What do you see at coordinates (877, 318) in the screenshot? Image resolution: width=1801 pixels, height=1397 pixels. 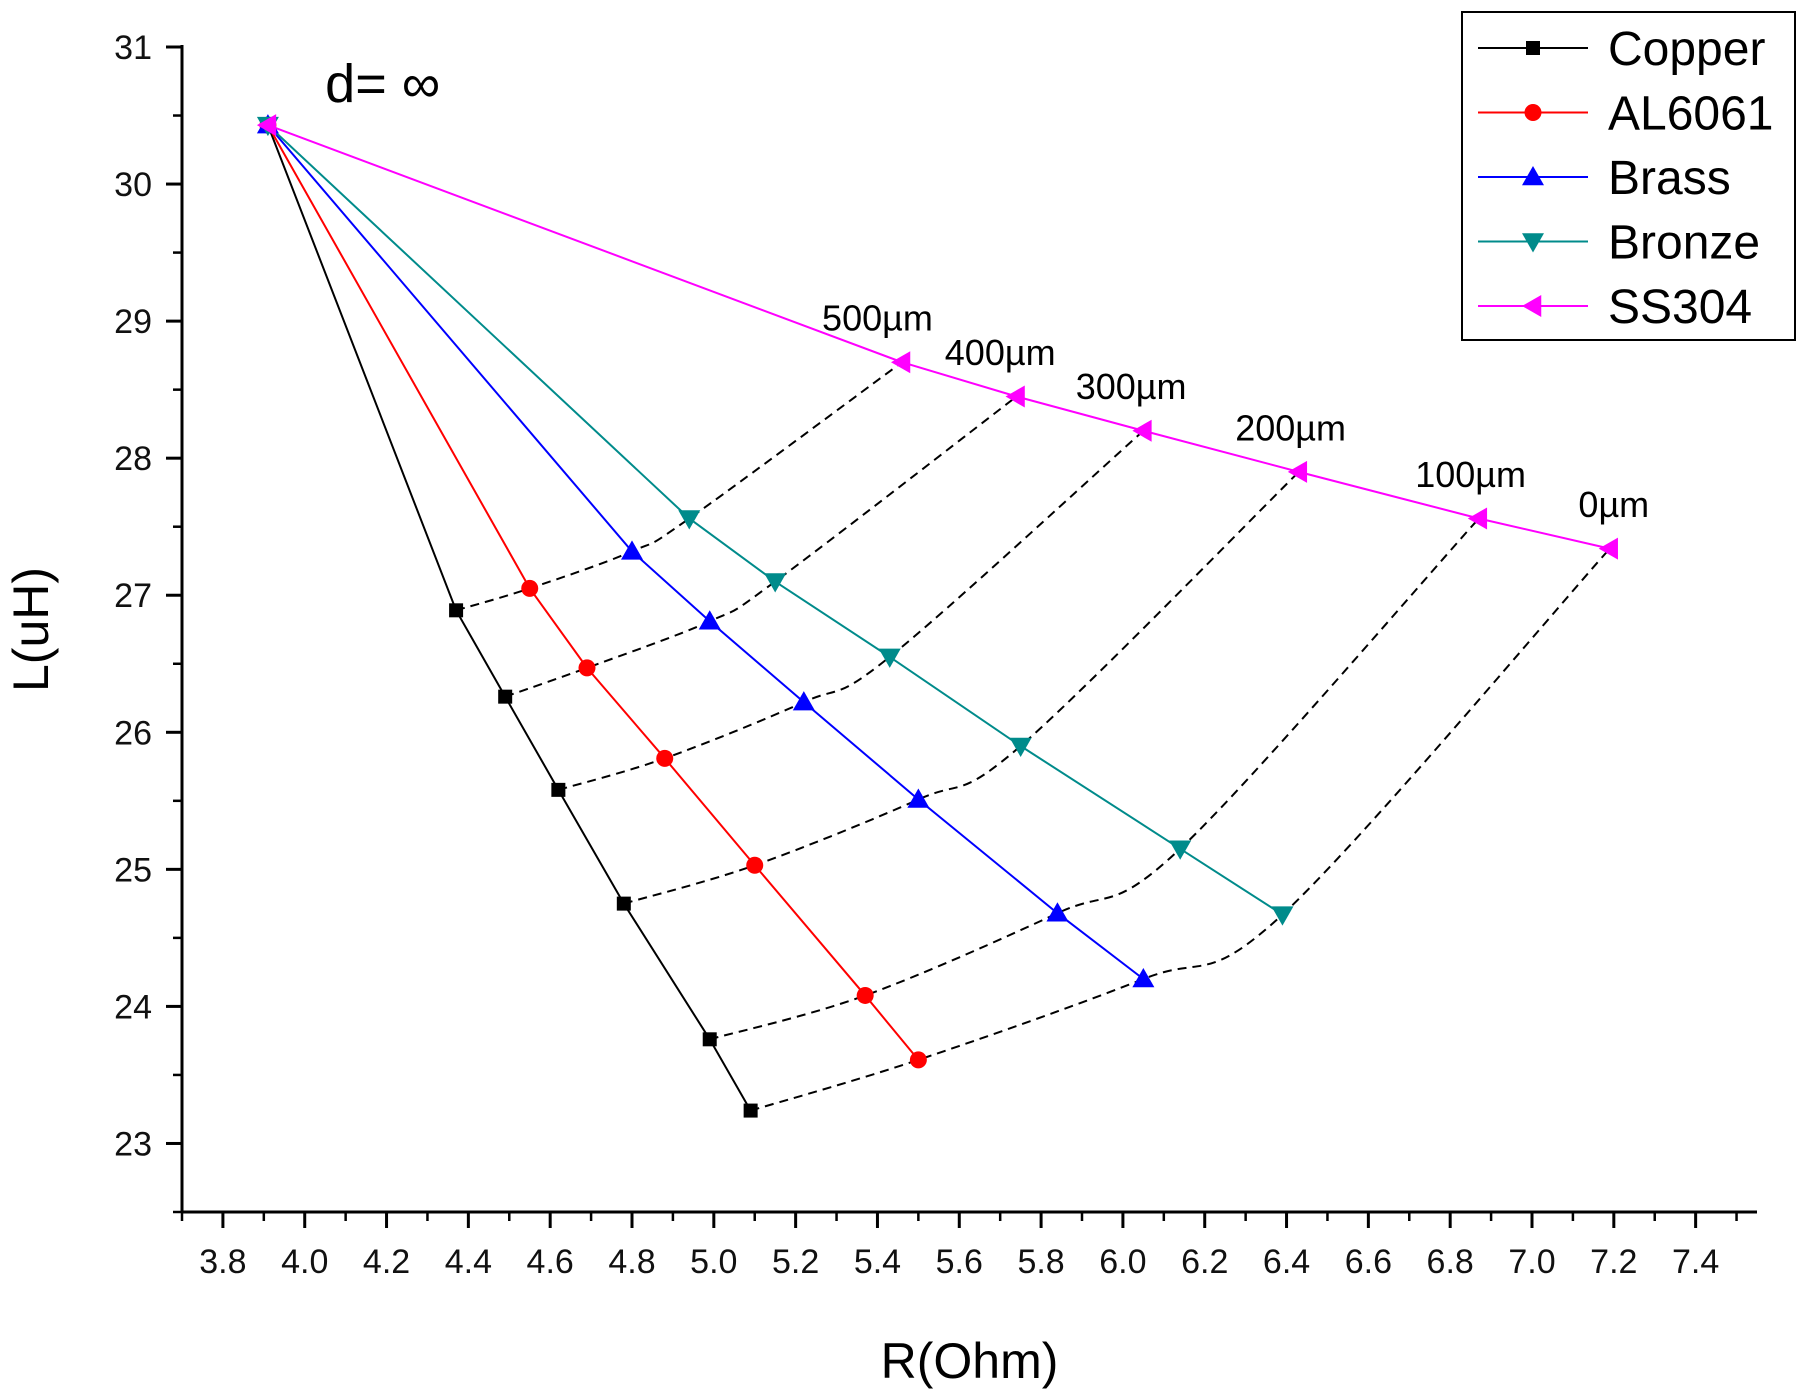 I see `annotation-thickness-label: 500µm` at bounding box center [877, 318].